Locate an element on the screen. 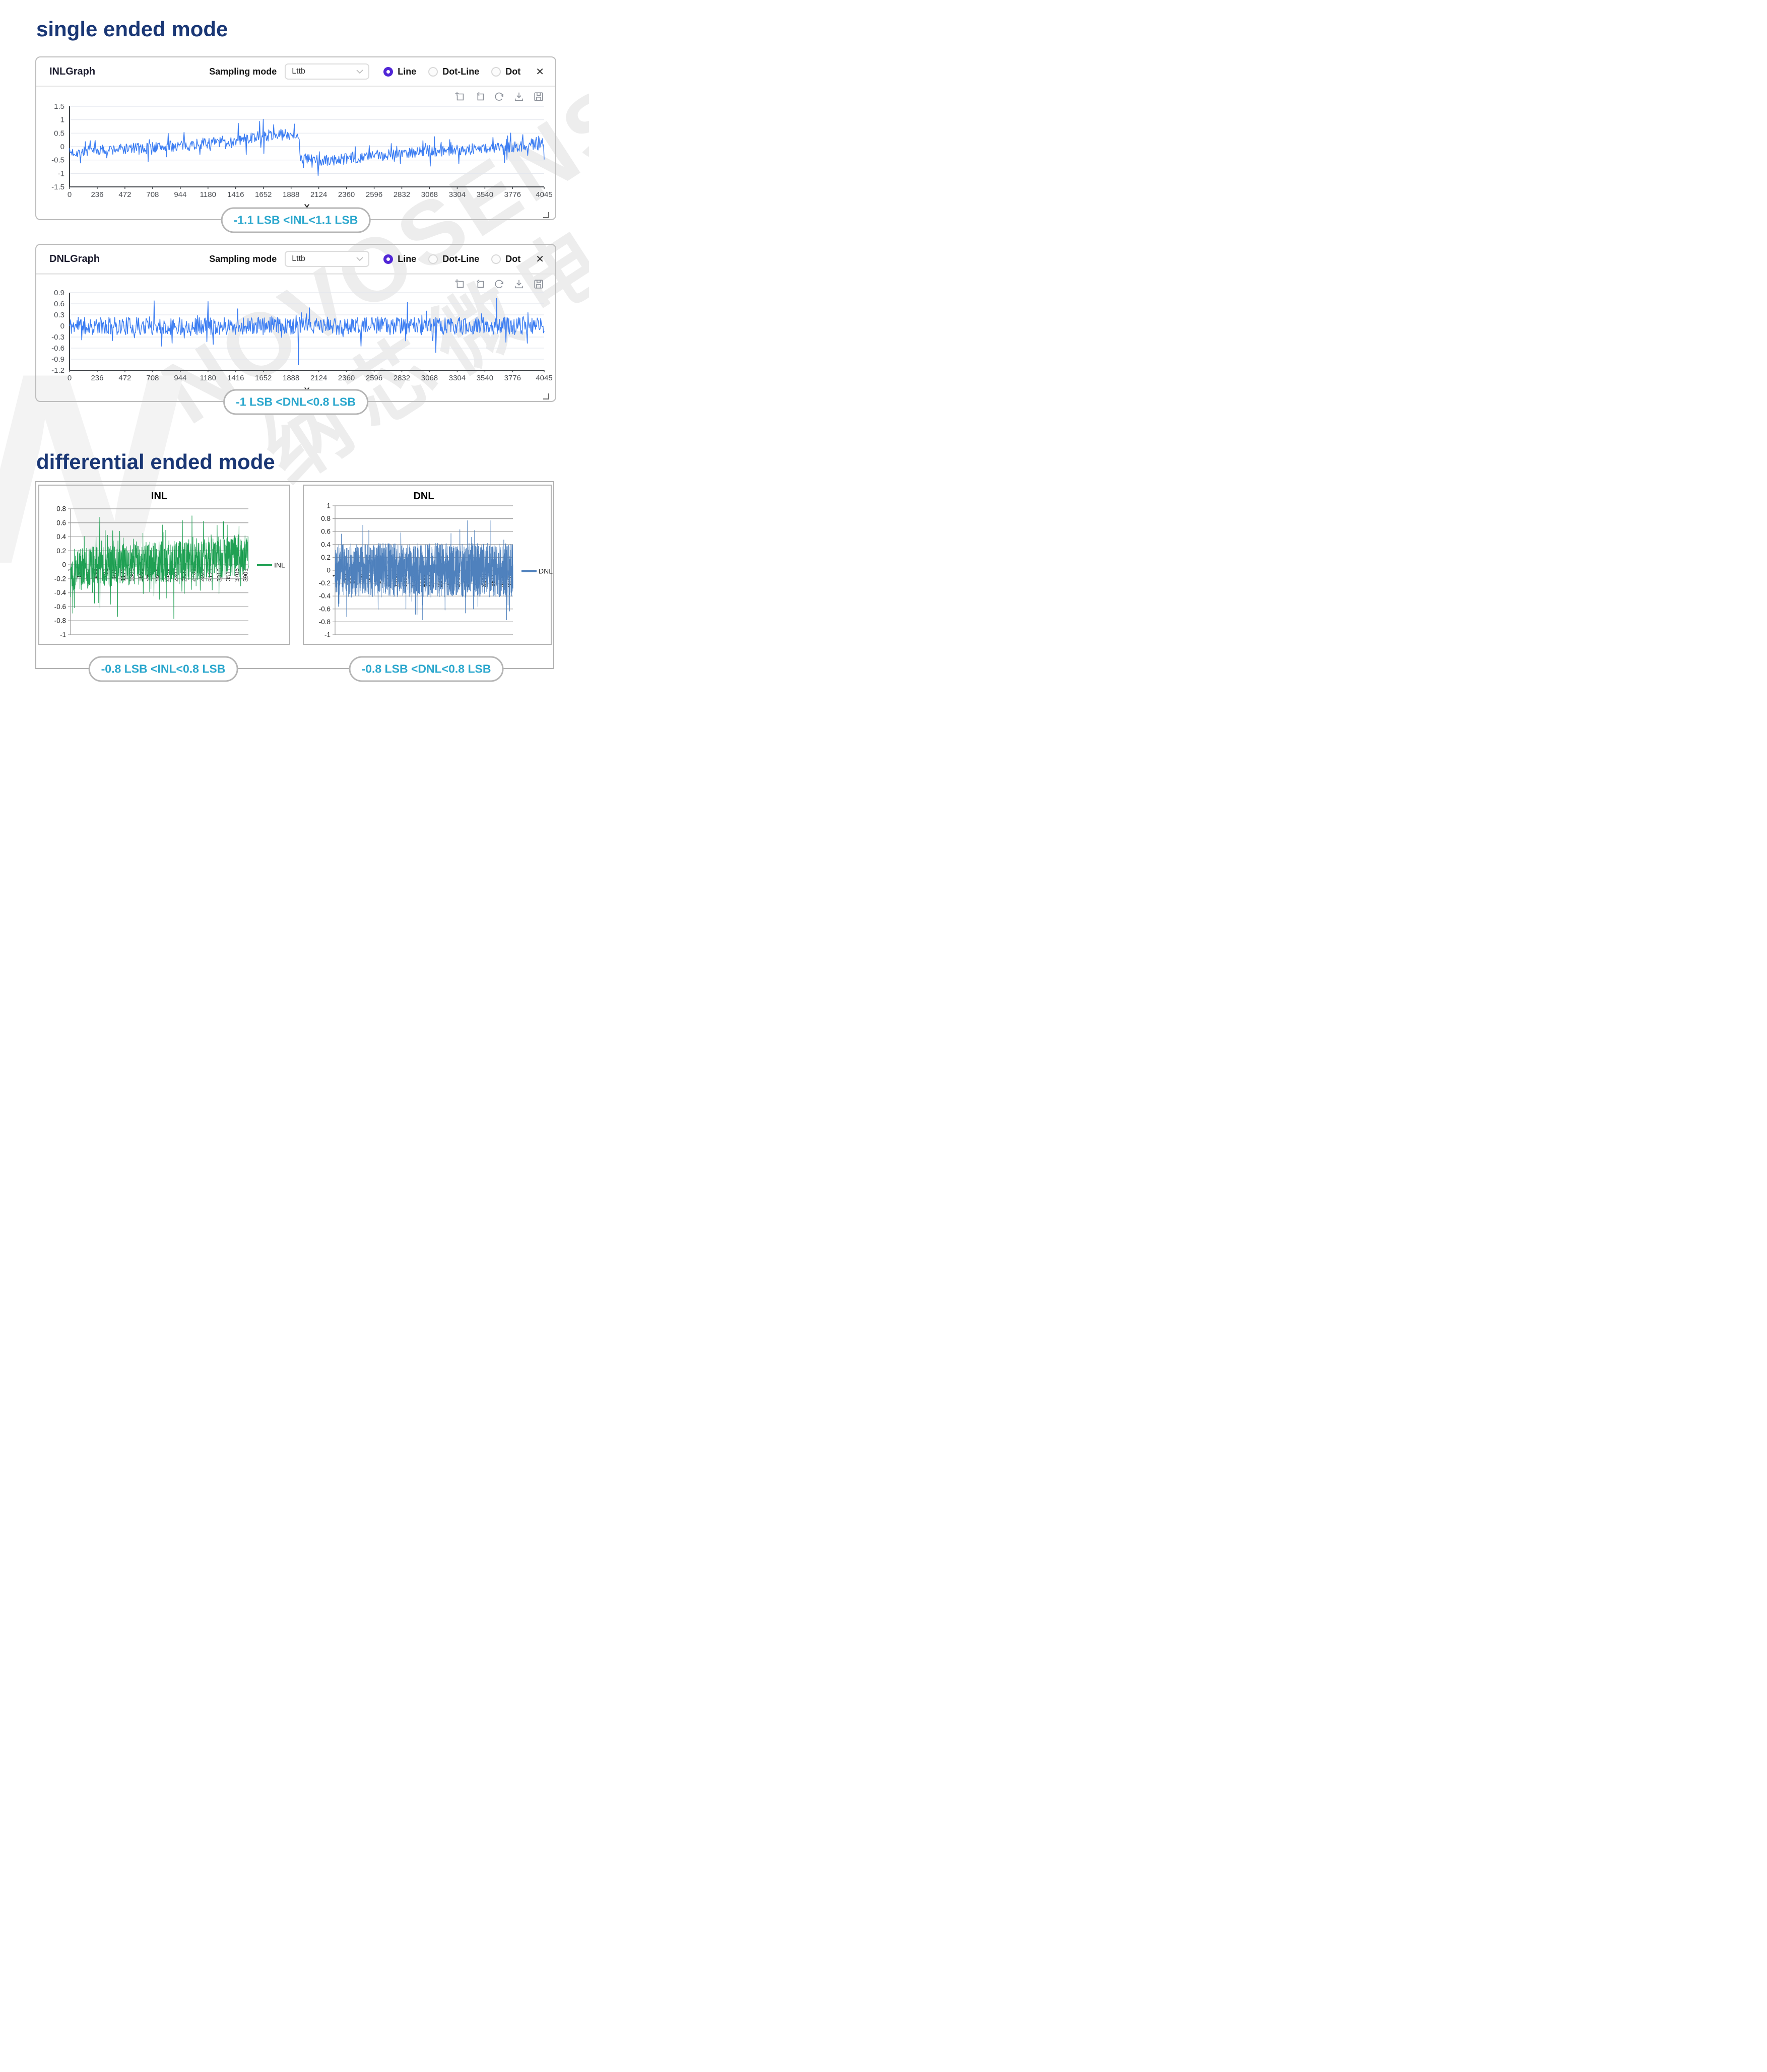 This screenshot has width=1767, height=2072. x-tick-label: 1416 is located at coordinates (236, 194).